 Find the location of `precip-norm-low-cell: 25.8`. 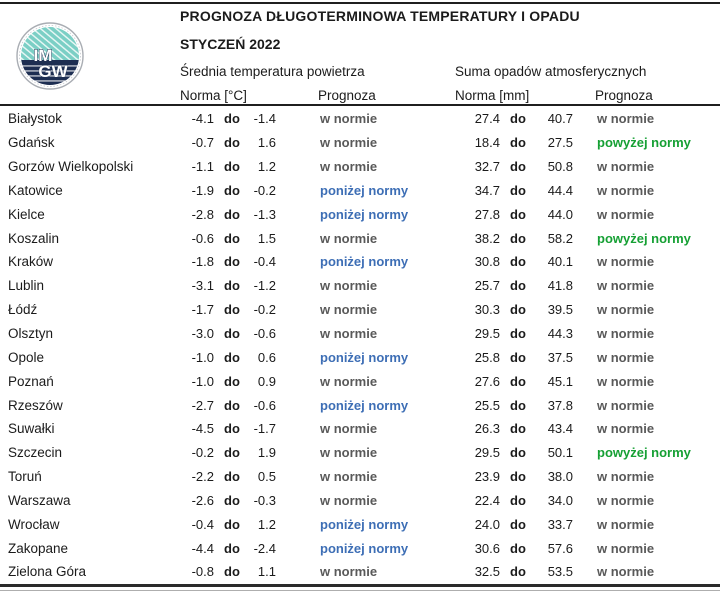

precip-norm-low-cell: 25.8 is located at coordinates (487, 357).